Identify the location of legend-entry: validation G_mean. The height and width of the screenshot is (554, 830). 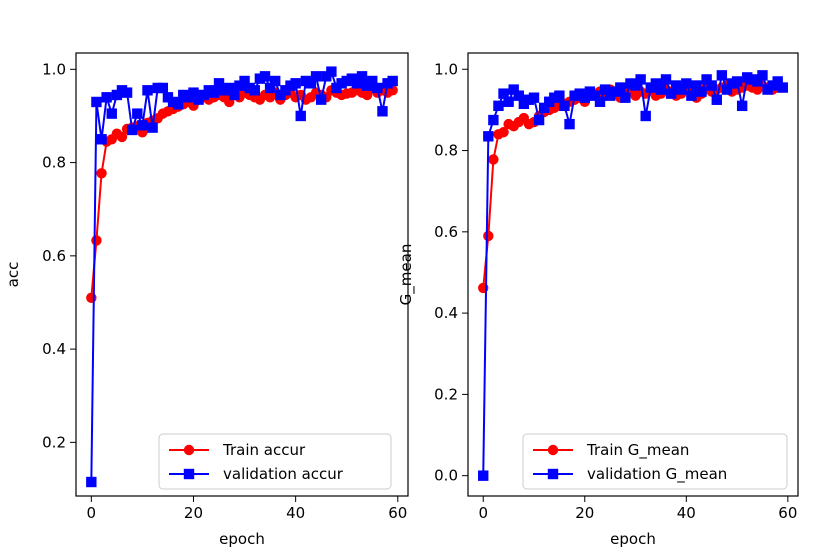
(657, 474).